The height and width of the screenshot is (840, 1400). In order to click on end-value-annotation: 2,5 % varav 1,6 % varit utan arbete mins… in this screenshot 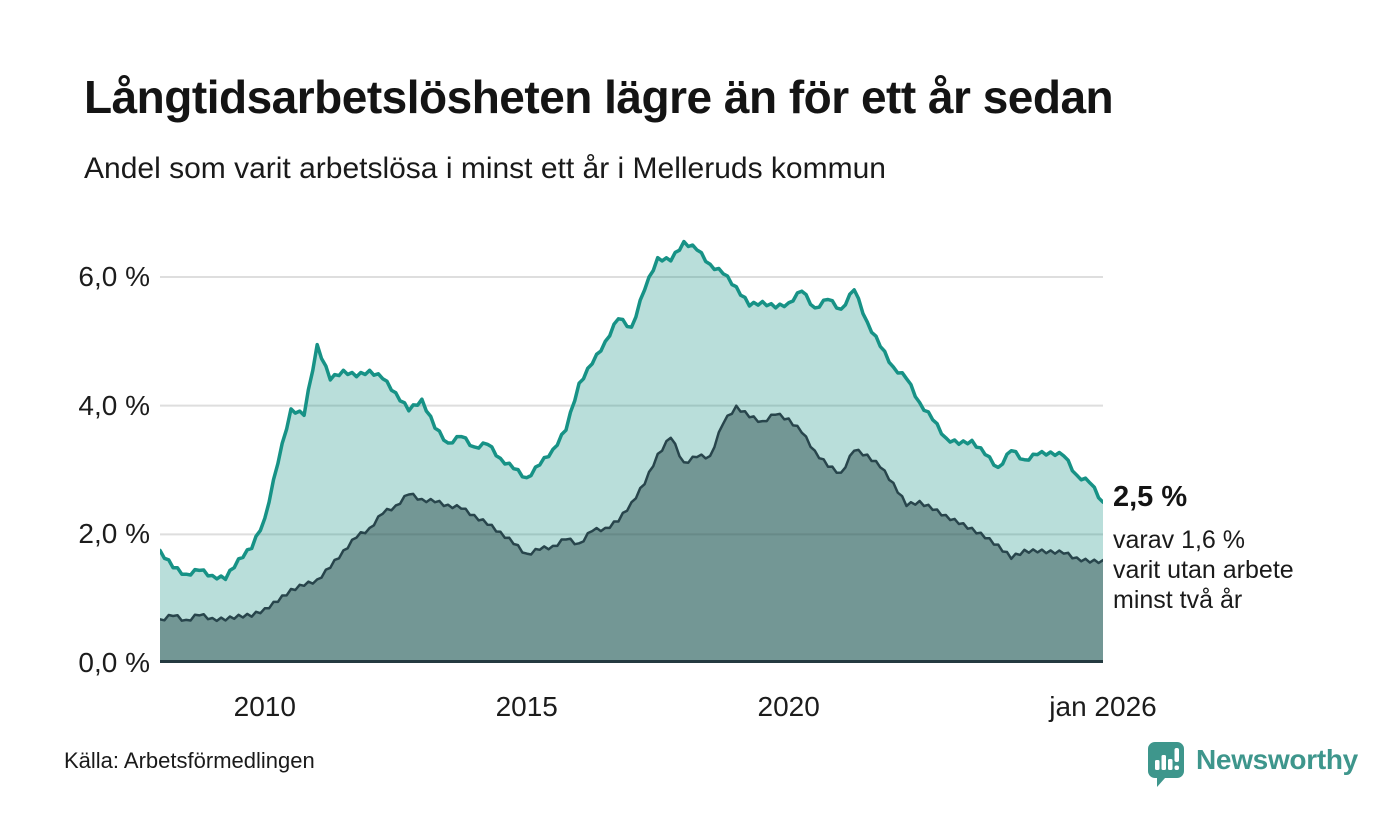, I will do `click(1203, 548)`.